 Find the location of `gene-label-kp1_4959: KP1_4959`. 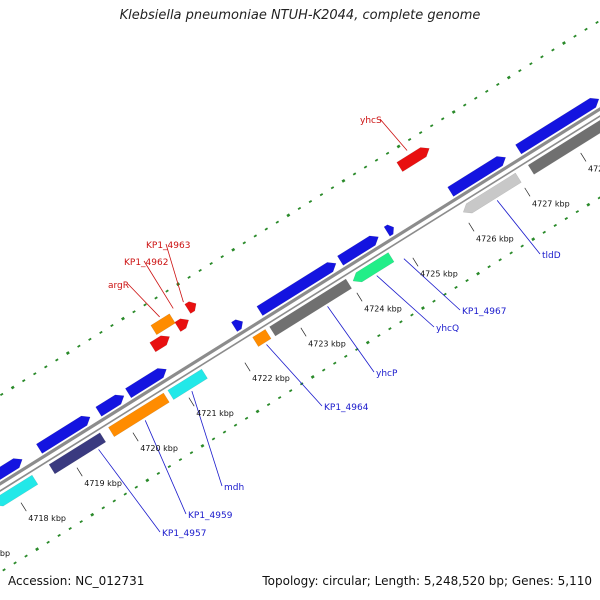

gene-label-kp1_4959: KP1_4959 is located at coordinates (210, 516).